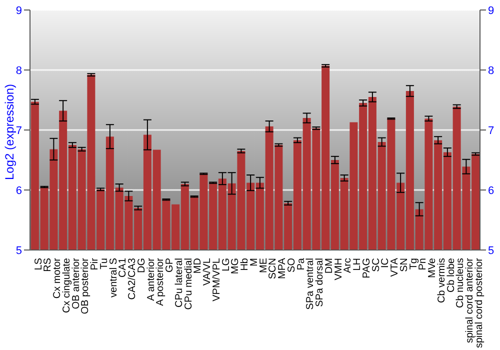 The width and height of the screenshot is (500, 350). I want to click on x-tick-label: Cb nucleus, so click(460, 283).